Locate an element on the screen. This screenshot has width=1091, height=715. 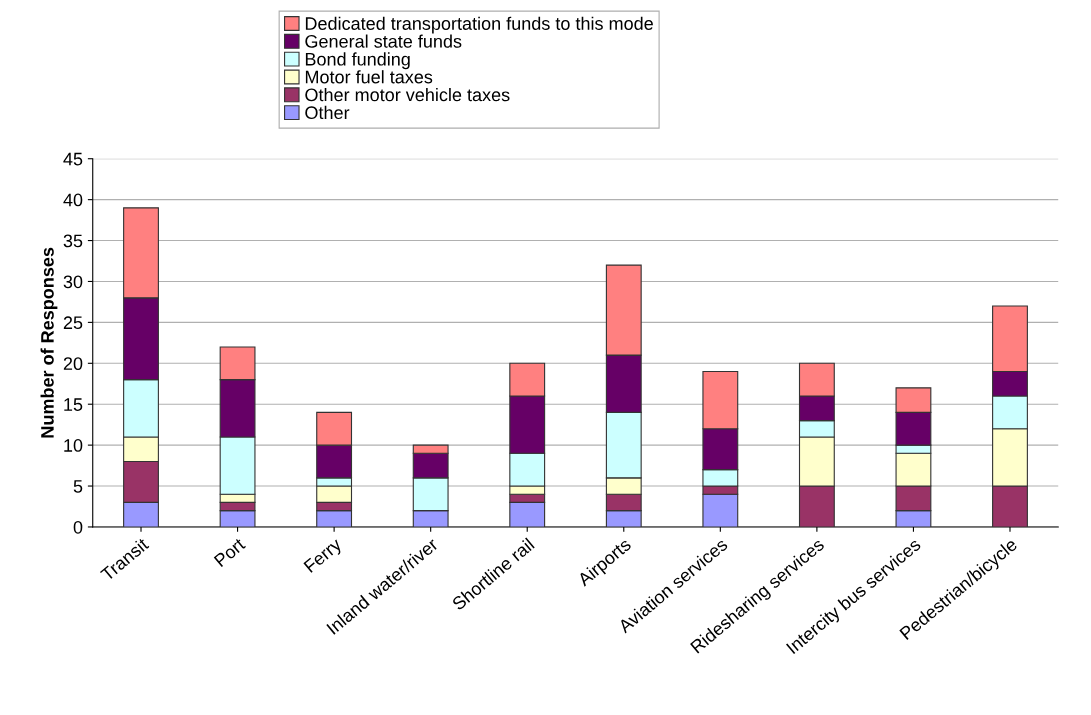
y-tick-label: 35 is located at coordinates (73, 241).